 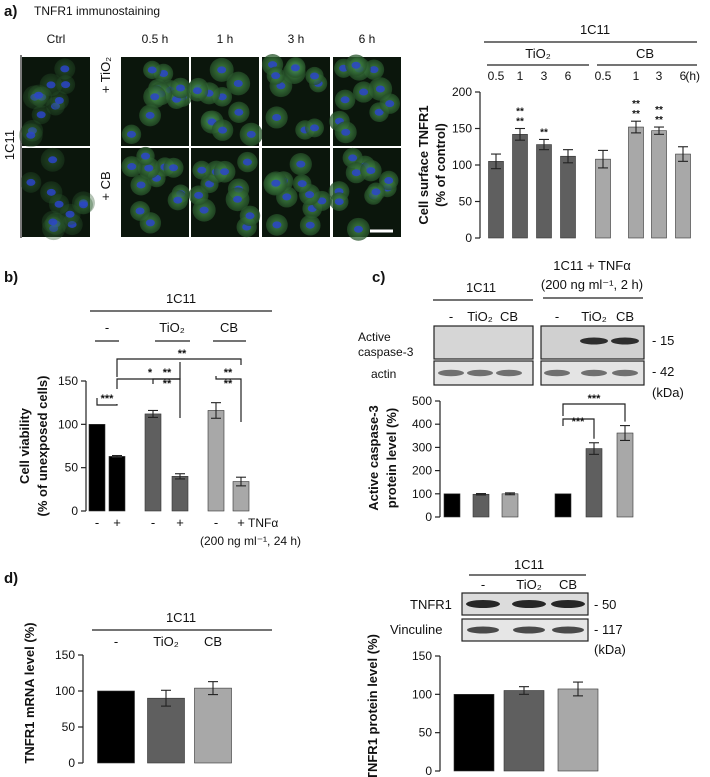 What do you see at coordinates (65, 691) in the screenshot?
I see `chart-d1-tick-label: 100` at bounding box center [65, 691].